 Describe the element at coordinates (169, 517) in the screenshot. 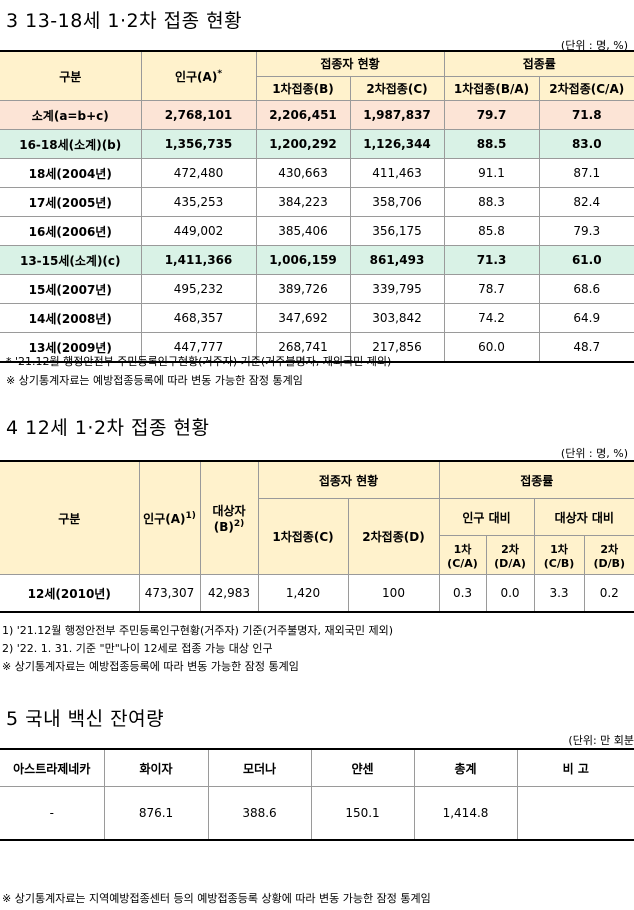

I see `header-population: 인구(A)1)` at that location.